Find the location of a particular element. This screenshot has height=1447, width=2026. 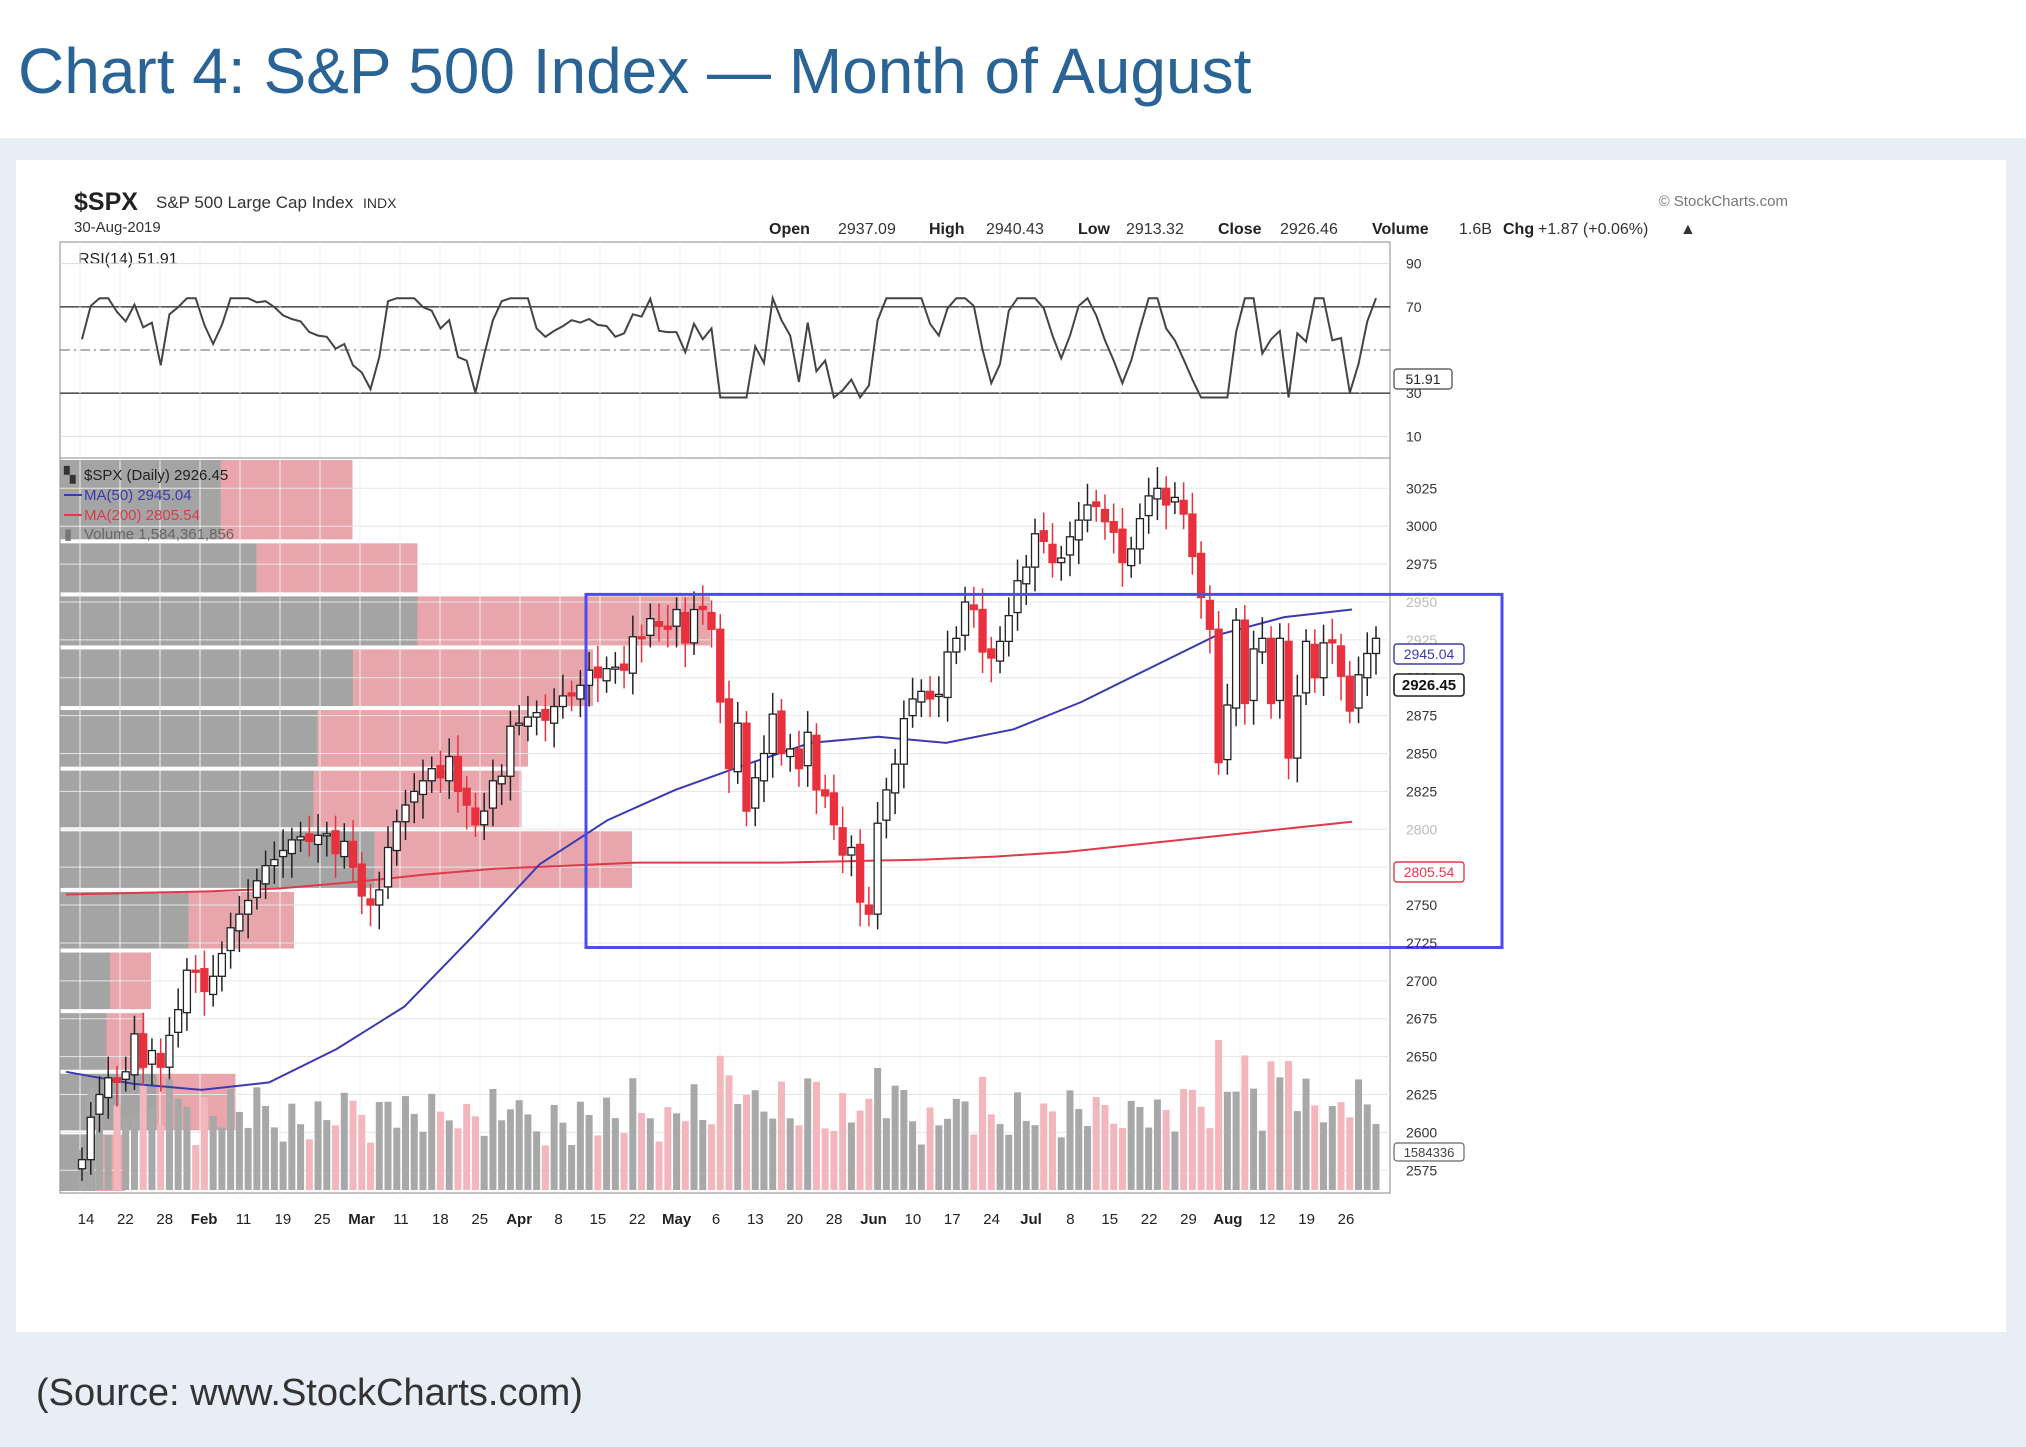

x-tick-label: 28 is located at coordinates (164, 1219).